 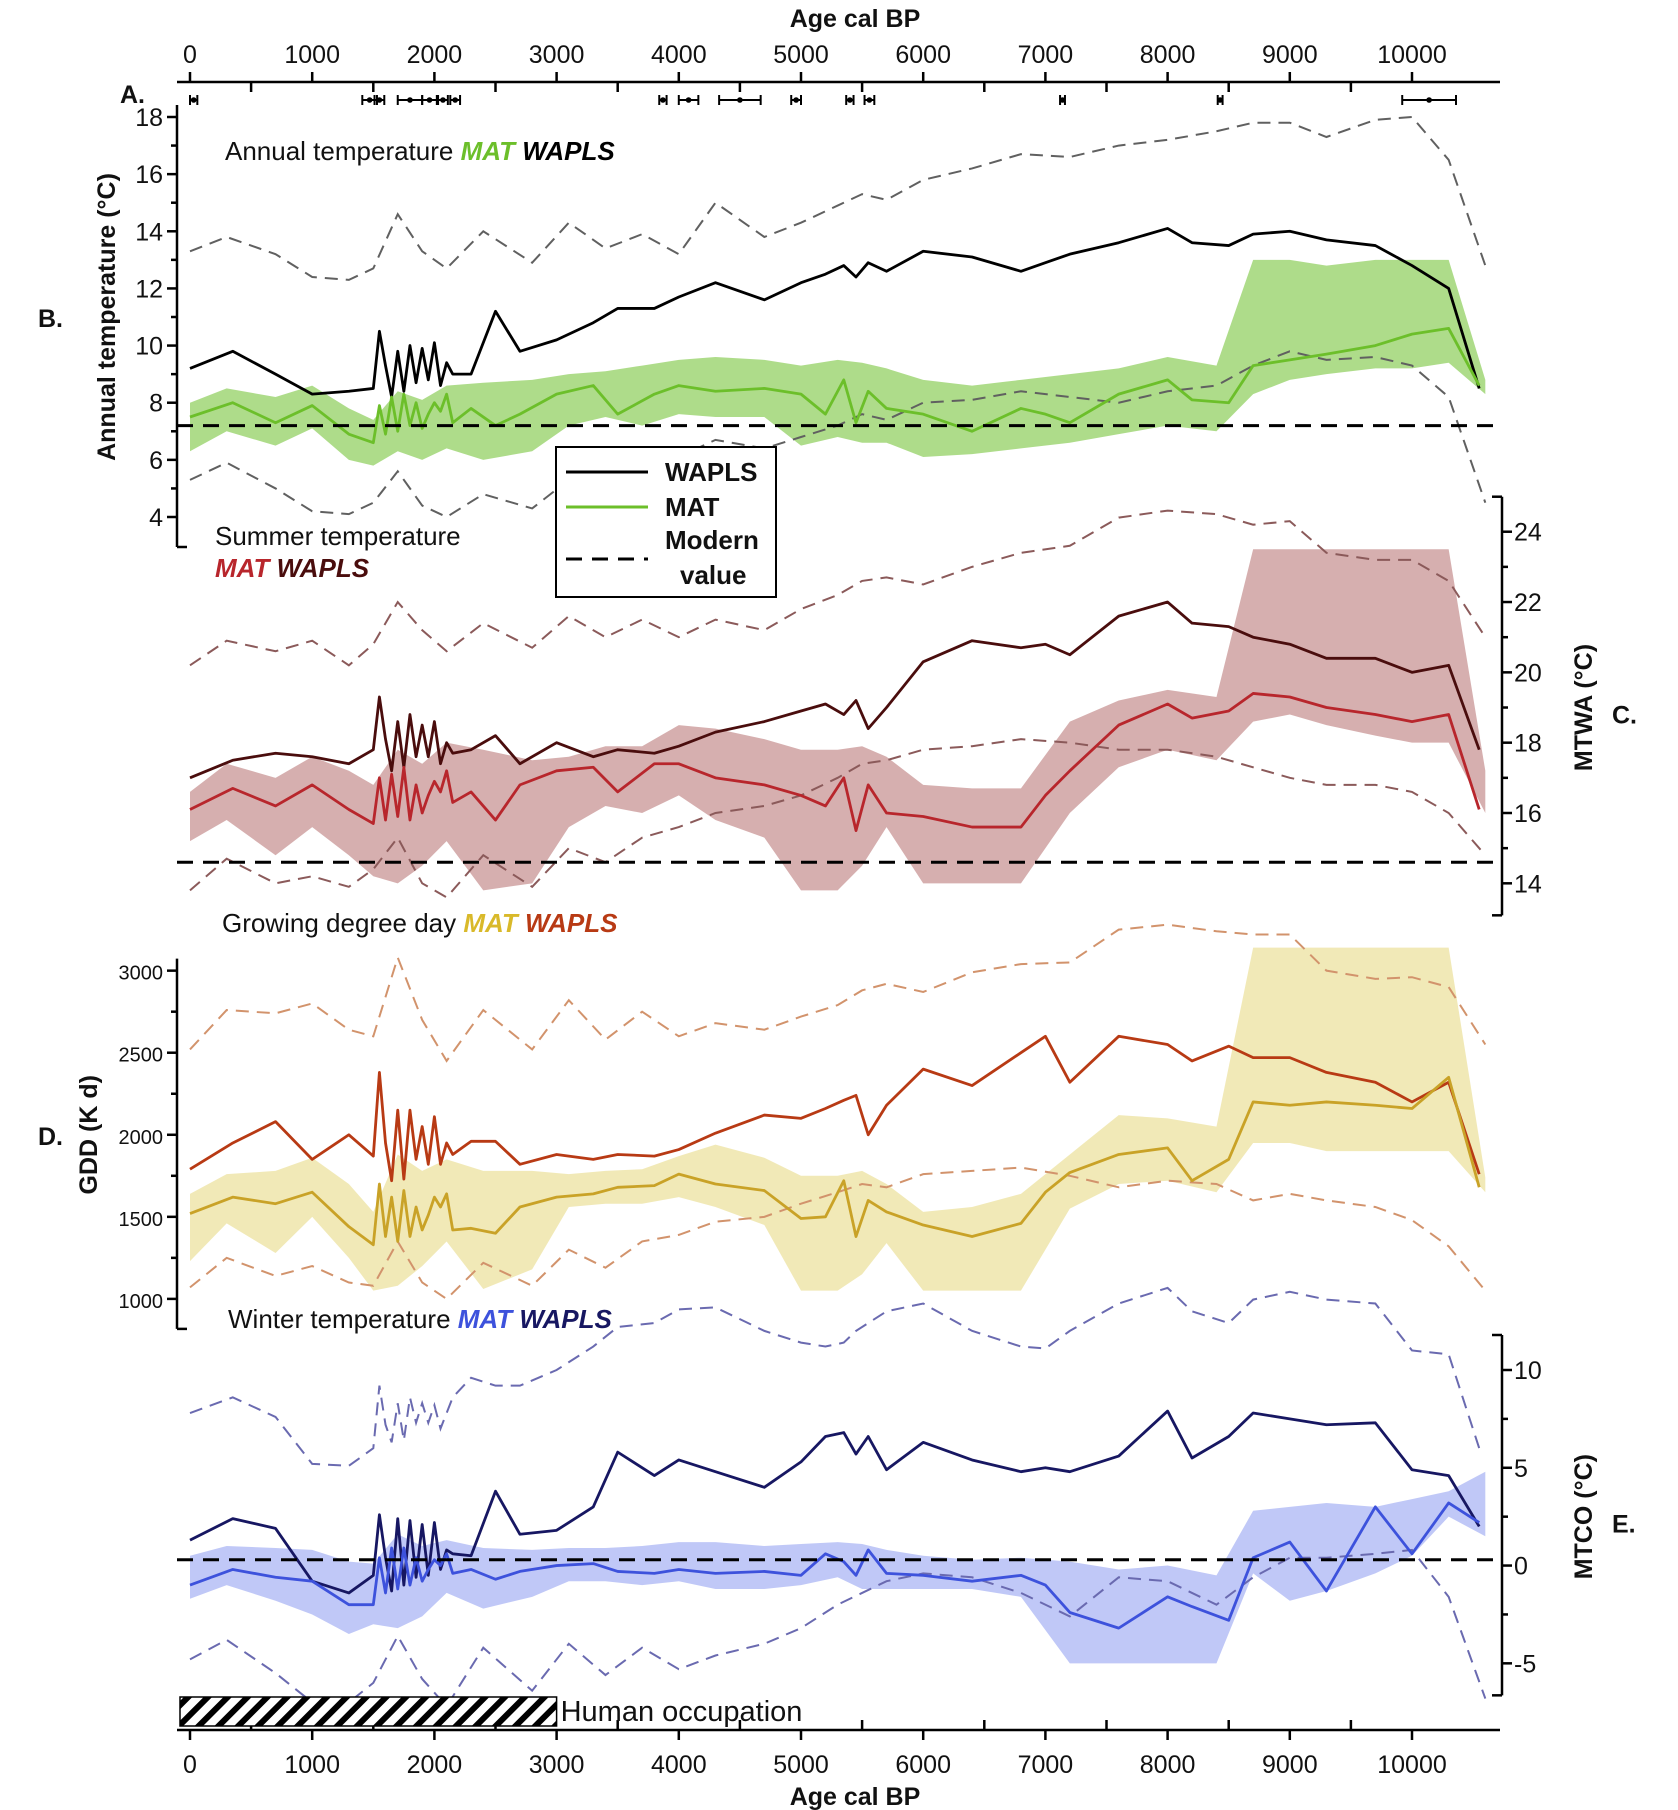 I want to click on y-tick-label: 20, so click(x=1528, y=673).